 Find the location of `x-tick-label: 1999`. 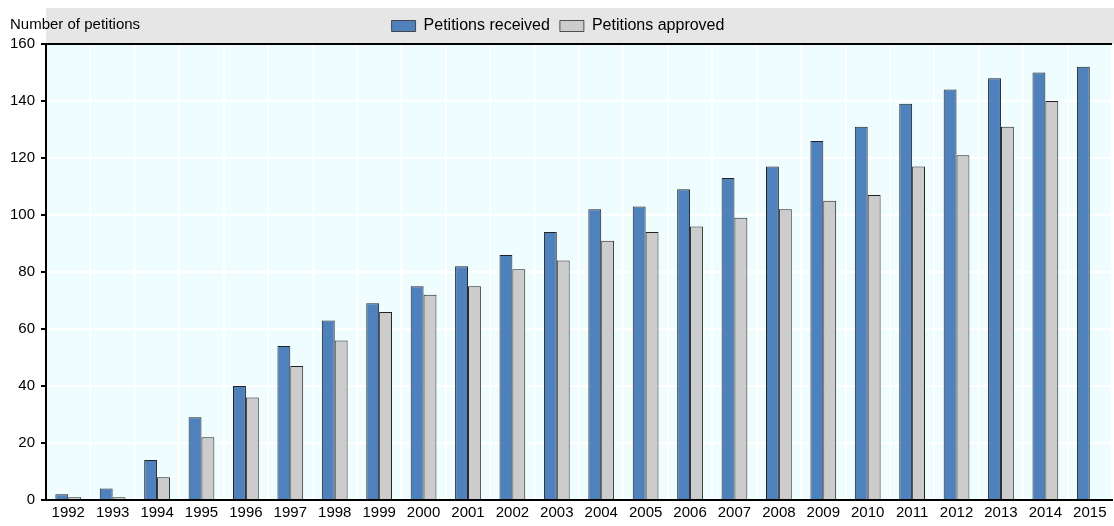

x-tick-label: 1999 is located at coordinates (379, 512).